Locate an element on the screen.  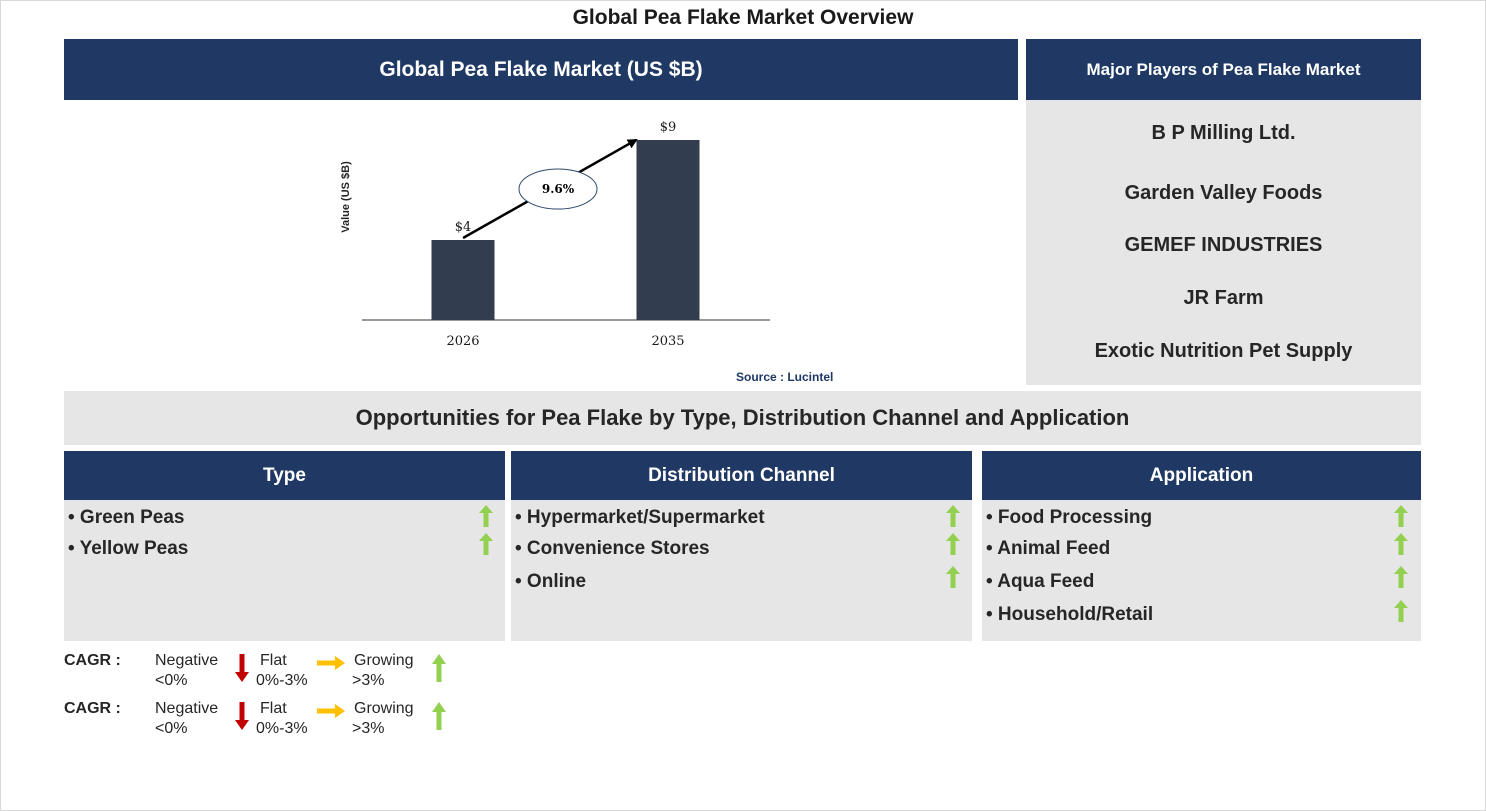
player-item: Garden Valley Foods is located at coordinates (1223, 193).